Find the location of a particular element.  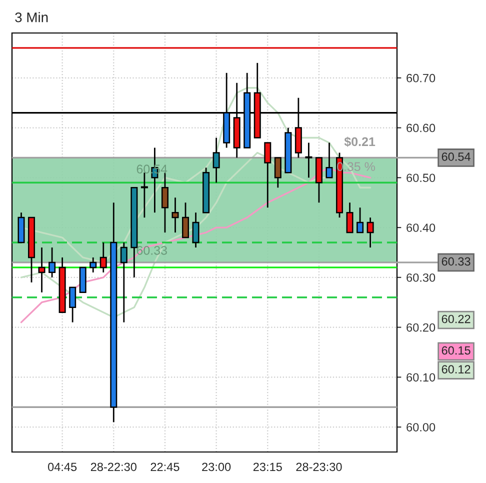

ref-line-label: 60.33 is located at coordinates (456, 261).